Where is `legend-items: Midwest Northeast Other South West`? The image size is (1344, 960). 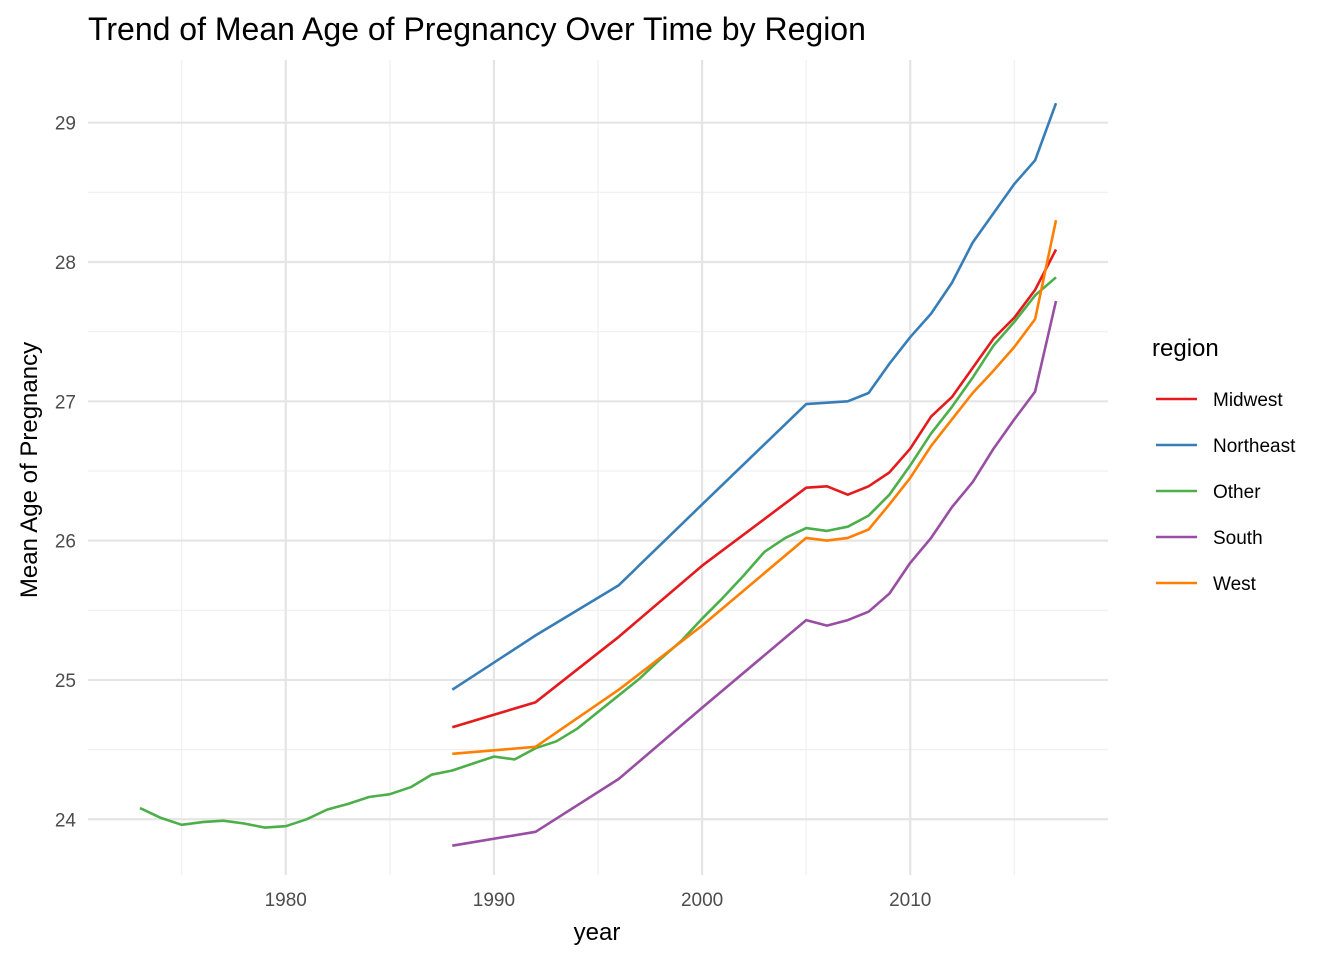 legend-items: Midwest Northeast Other South West is located at coordinates (1226, 492).